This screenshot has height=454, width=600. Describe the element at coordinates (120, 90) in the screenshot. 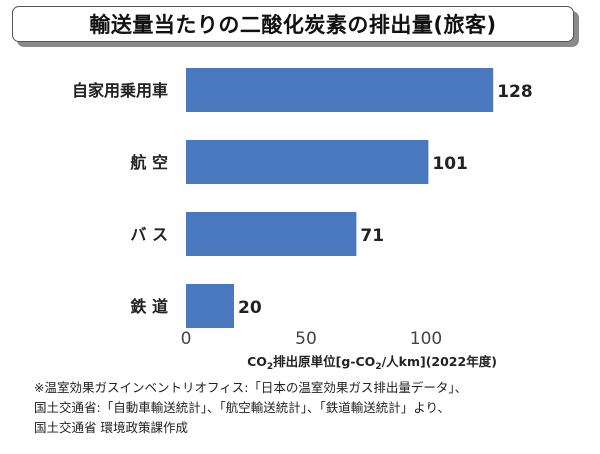

I see `category-label: 自家用乗用車` at that location.